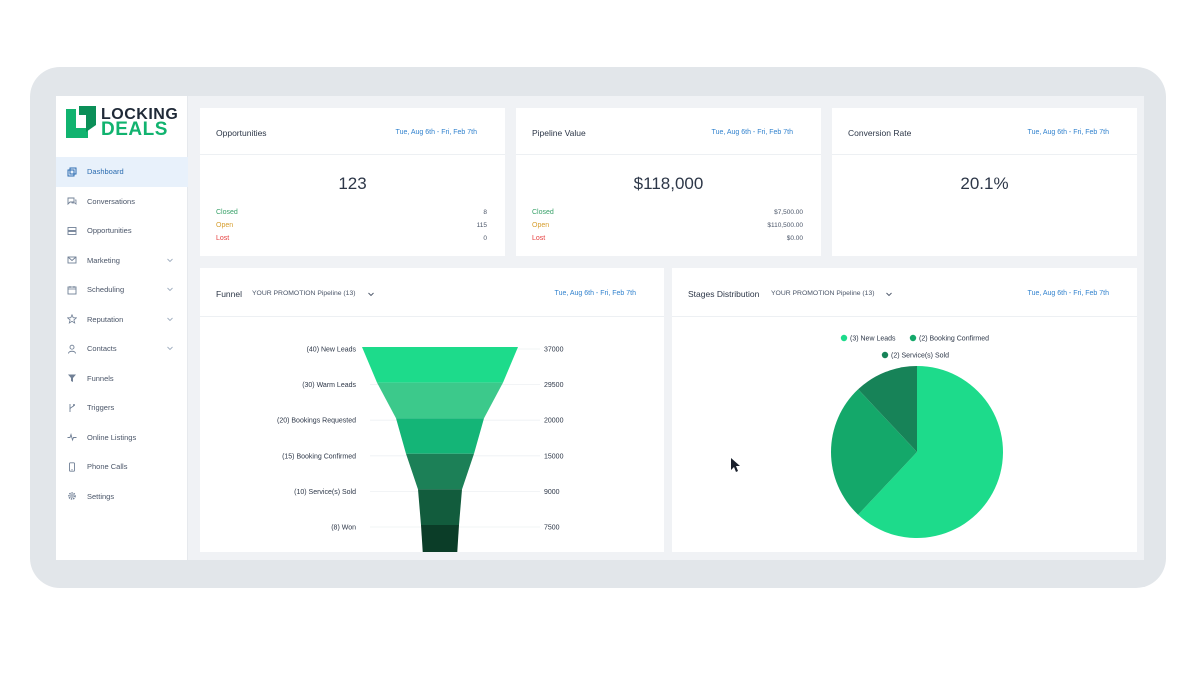 The width and height of the screenshot is (1200, 674). I want to click on filter-icon, so click(72, 378).